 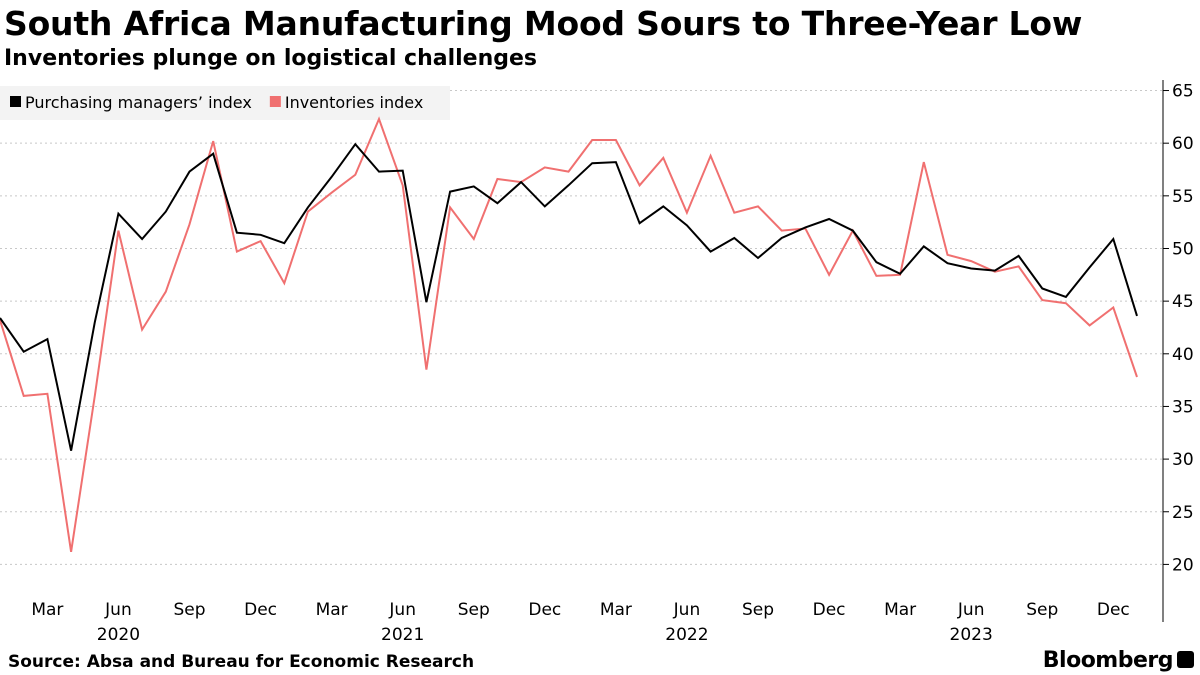 I want to click on y-tick-label: 45, so click(x=1183, y=302).